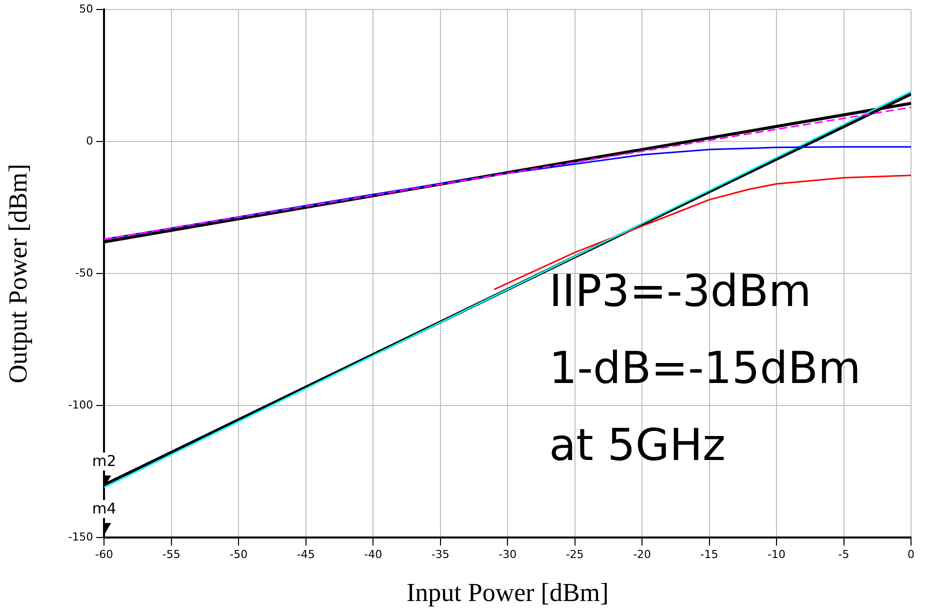 This screenshot has height=614, width=947. I want to click on data-label: m4, so click(104, 508).